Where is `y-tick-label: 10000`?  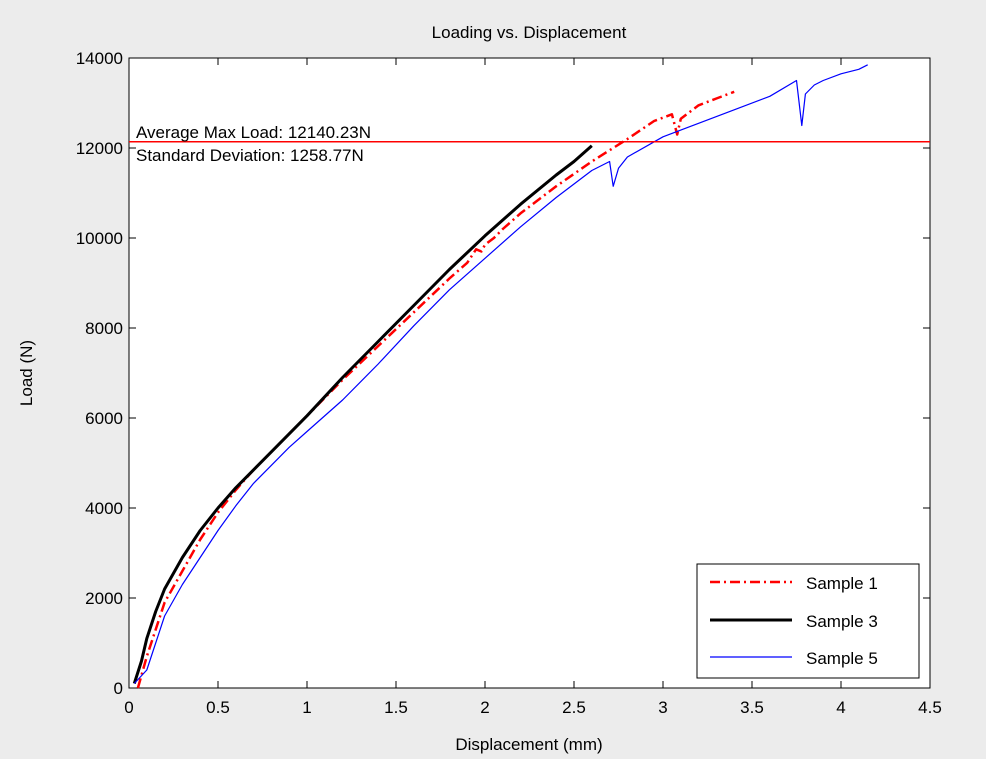 y-tick-label: 10000 is located at coordinates (99, 238).